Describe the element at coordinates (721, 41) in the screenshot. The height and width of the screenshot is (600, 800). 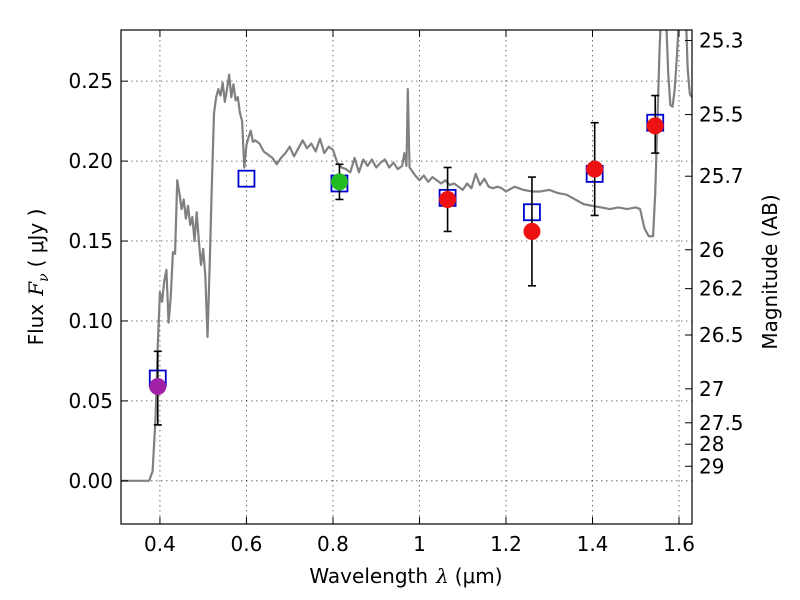
I see `y2-tick-label: 25.3` at that location.